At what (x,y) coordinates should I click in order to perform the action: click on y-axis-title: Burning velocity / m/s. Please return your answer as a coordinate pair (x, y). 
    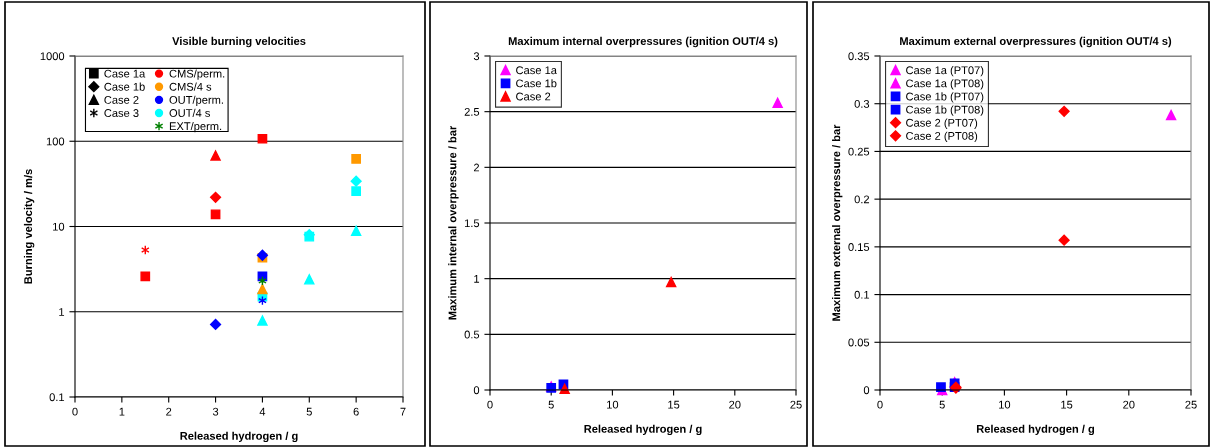
    Looking at the image, I should click on (29, 226).